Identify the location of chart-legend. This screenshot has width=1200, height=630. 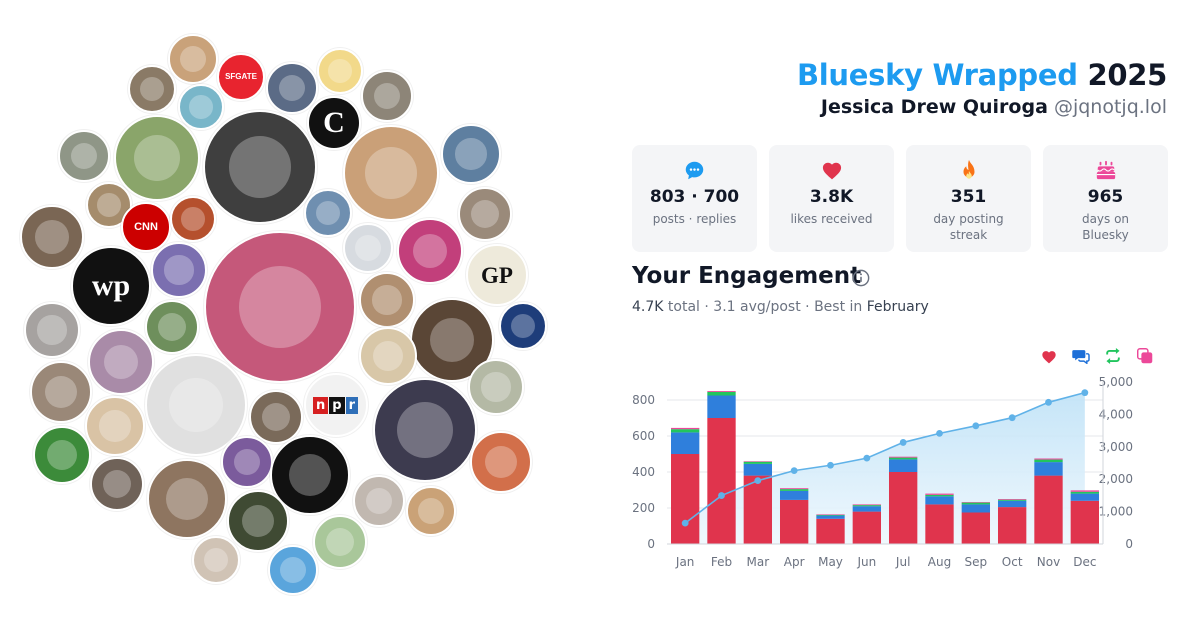
(1097, 356).